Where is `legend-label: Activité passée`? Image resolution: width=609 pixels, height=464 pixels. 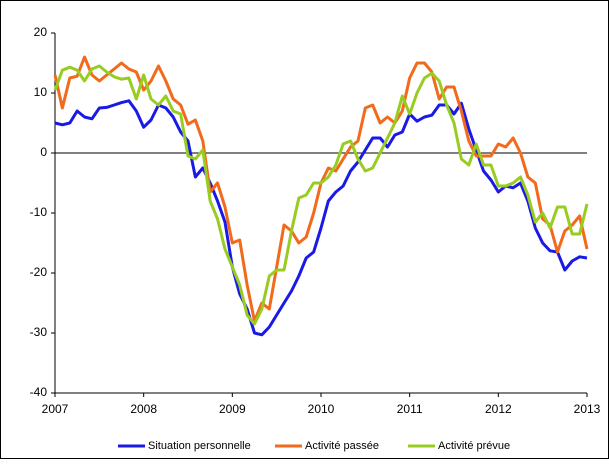 legend-label: Activité passée is located at coordinates (342, 446).